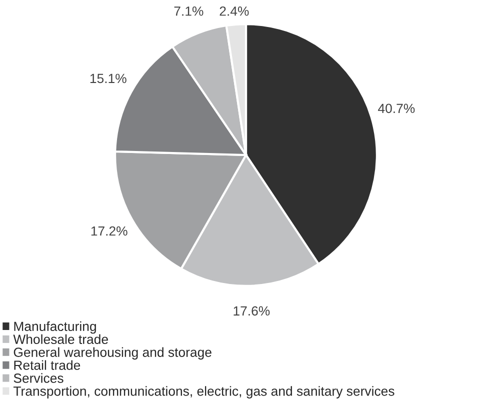  I want to click on legend-label: Transportion, communications, electric, gas and sanitary services, so click(203, 392).